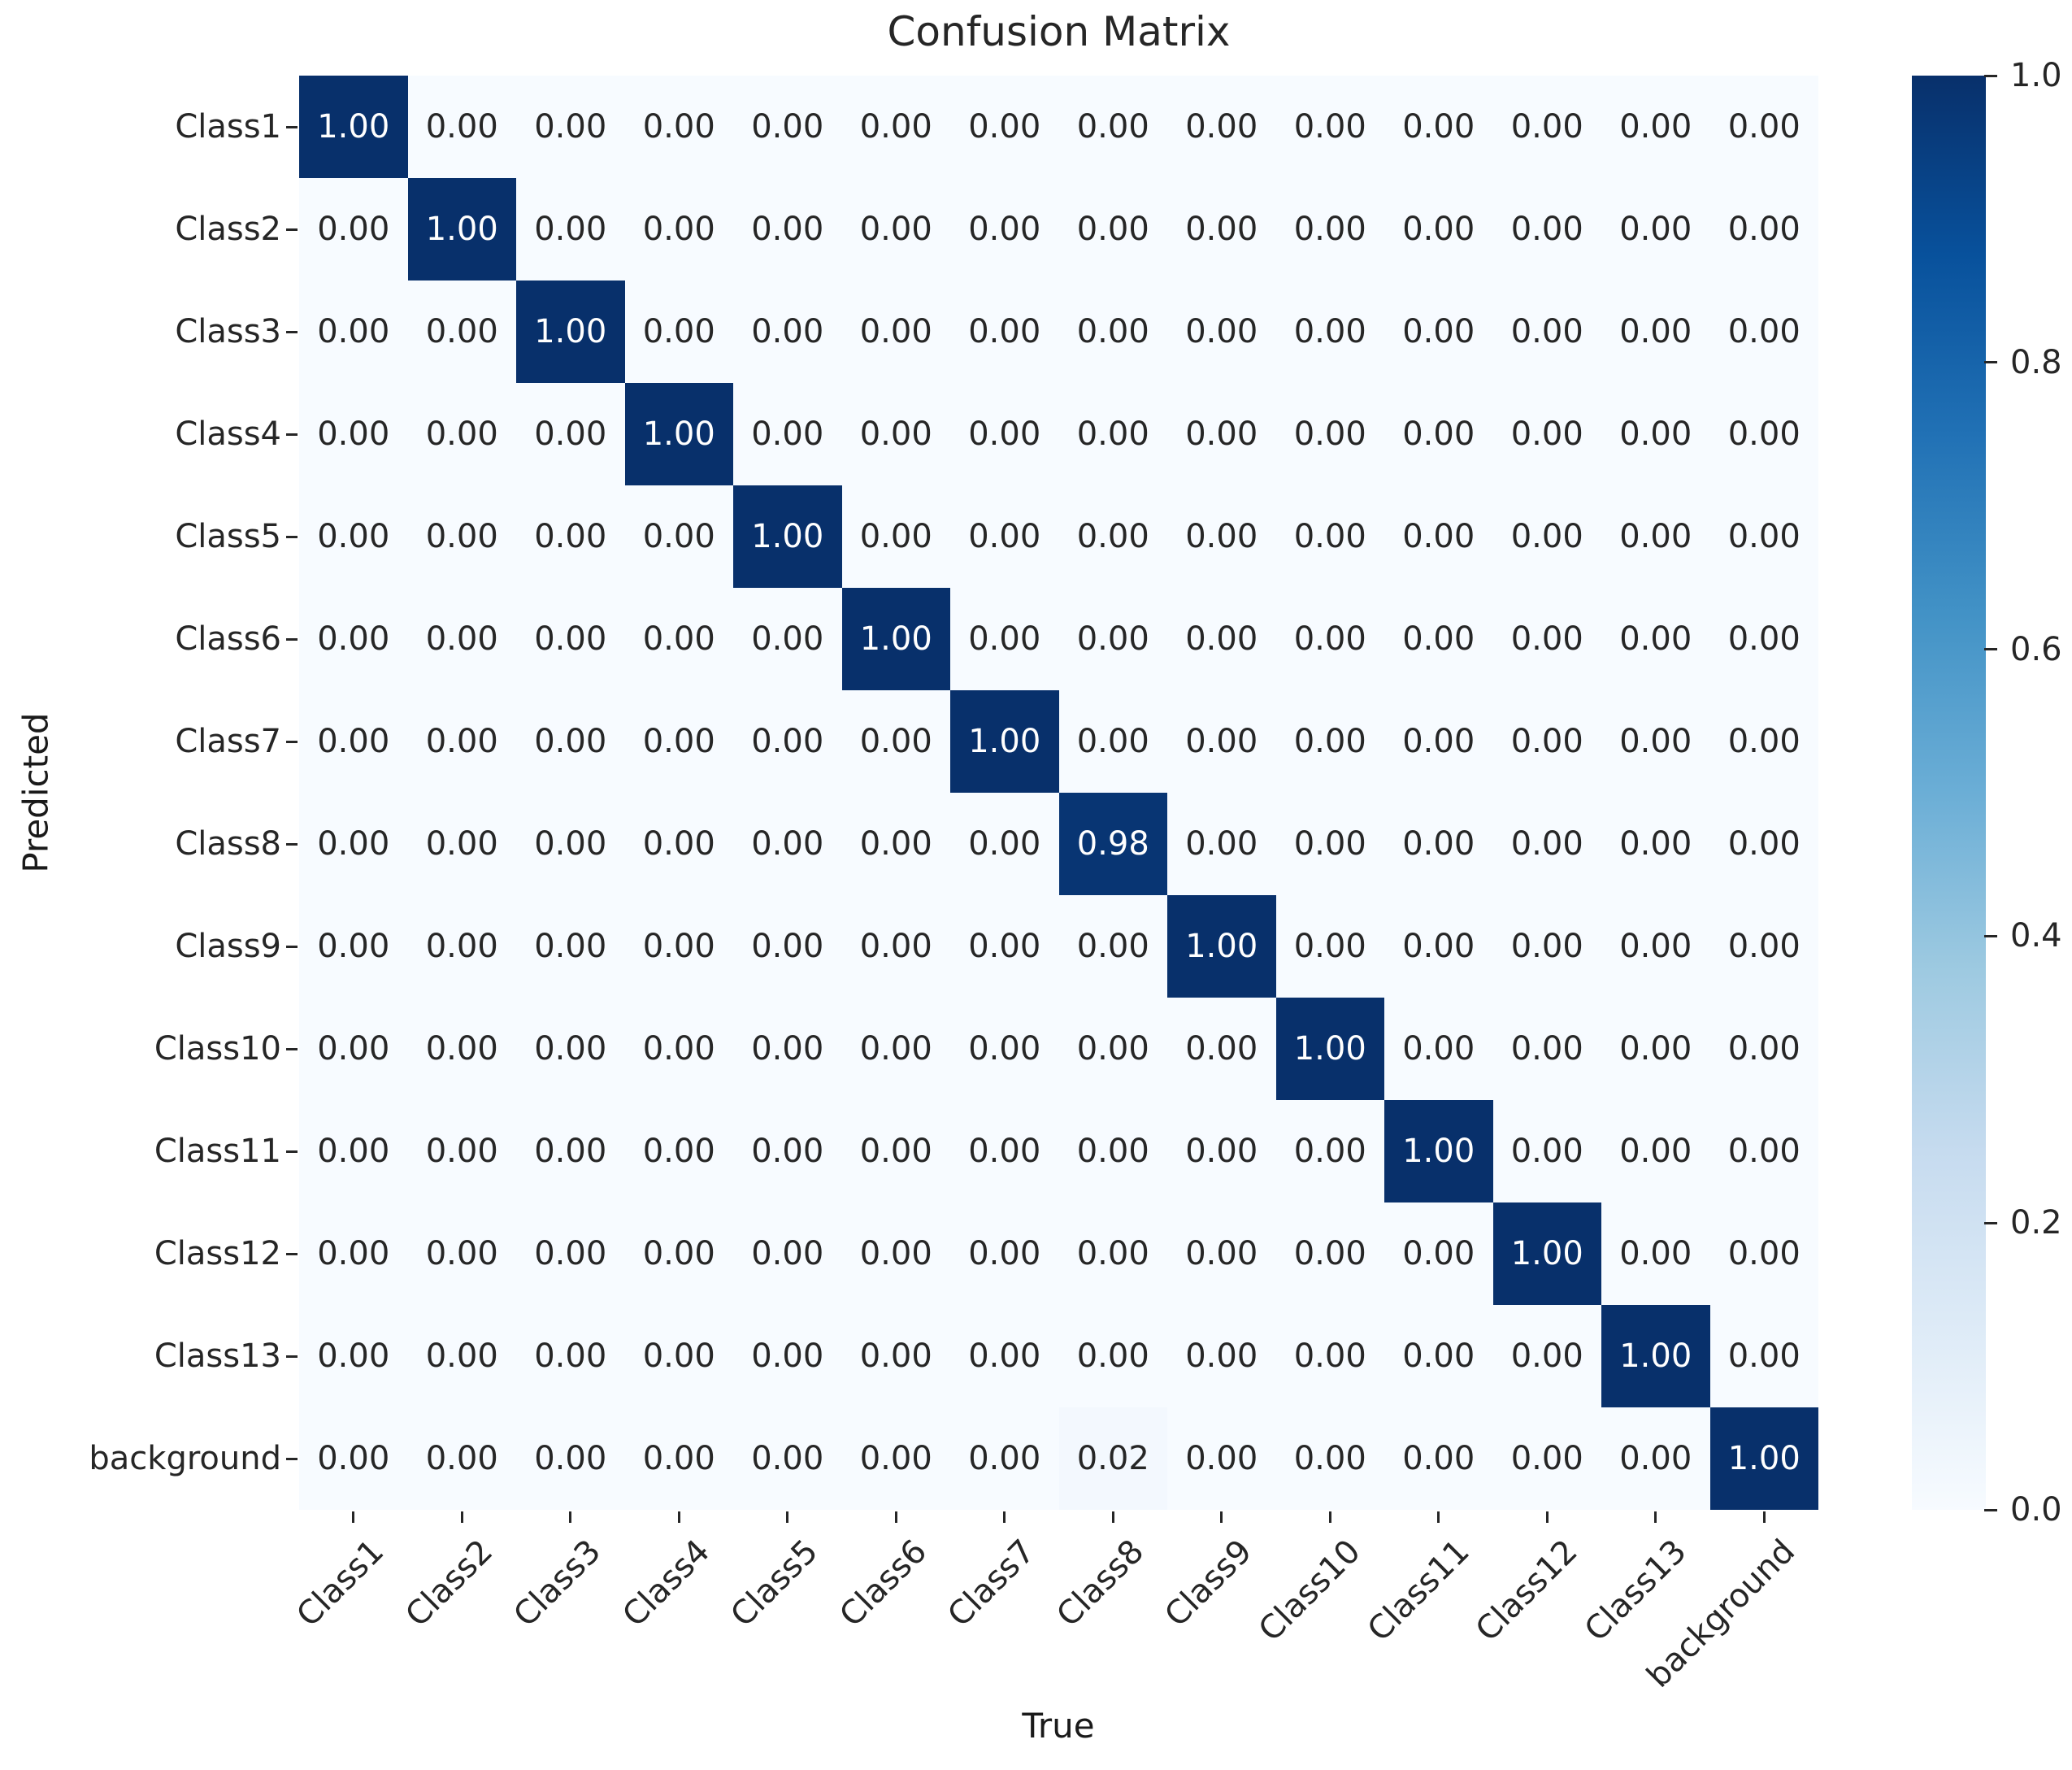 The height and width of the screenshot is (1770, 2072). What do you see at coordinates (2036, 75) in the screenshot?
I see `colorbar-tick-label: 1.0` at bounding box center [2036, 75].